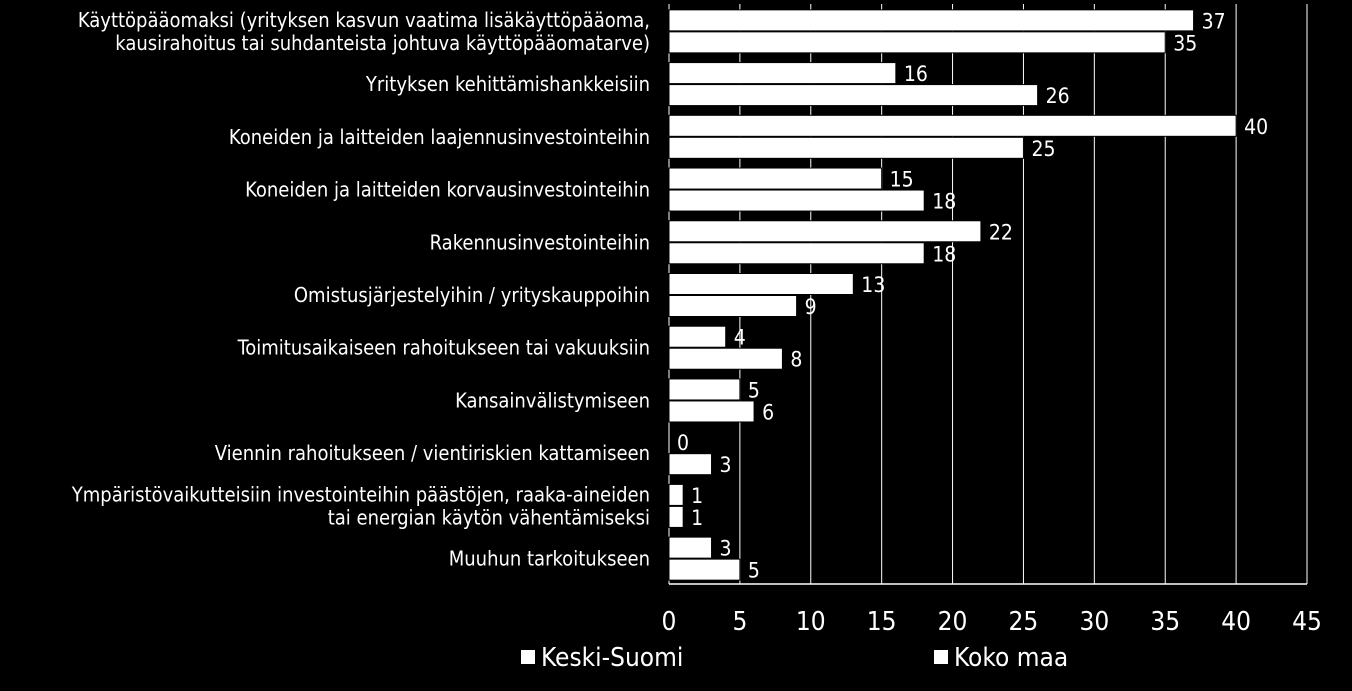 The image size is (1352, 691). Describe the element at coordinates (1001, 232) in the screenshot. I see `data-label: 22` at that location.